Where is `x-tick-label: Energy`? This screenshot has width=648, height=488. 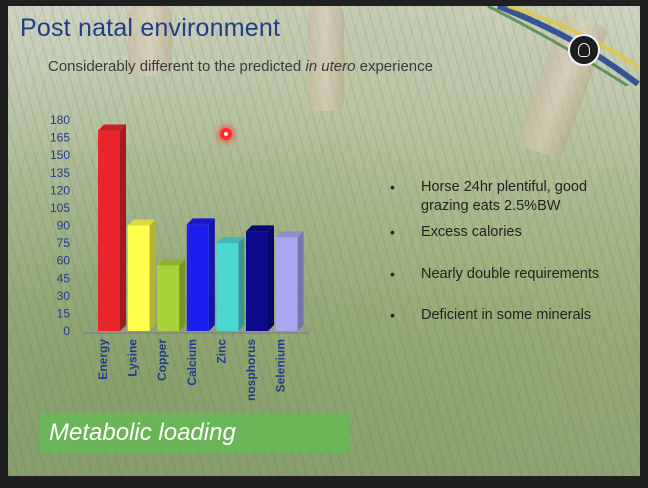
x-tick-label: Energy is located at coordinates (103, 359).